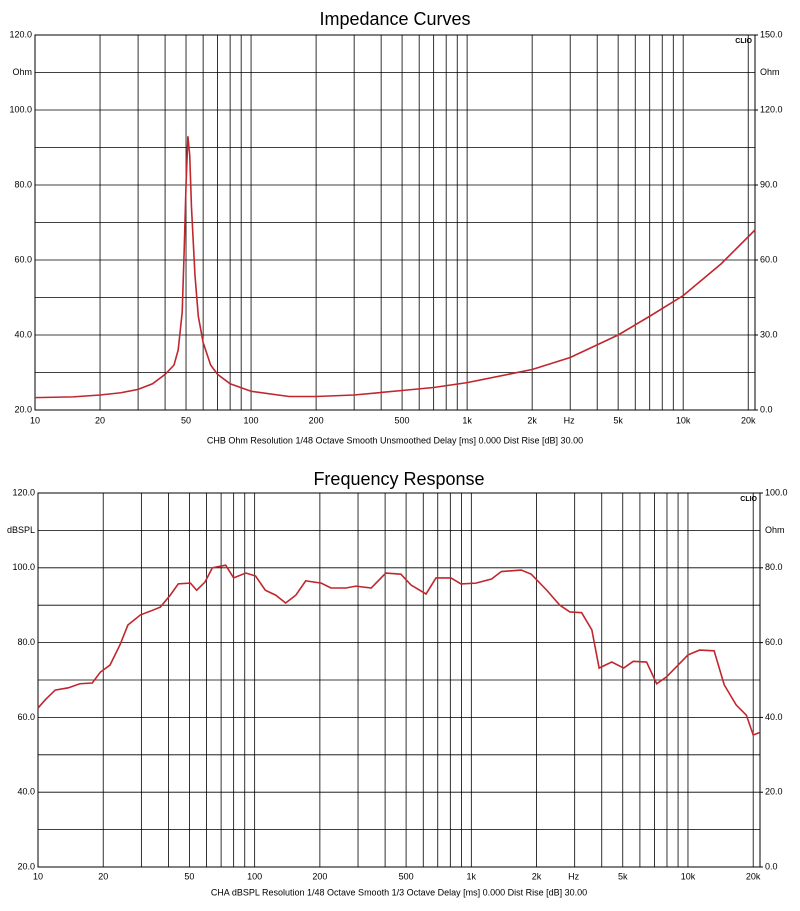 This screenshot has height=911, width=800. I want to click on y2-tick-label: 20.0, so click(774, 792).